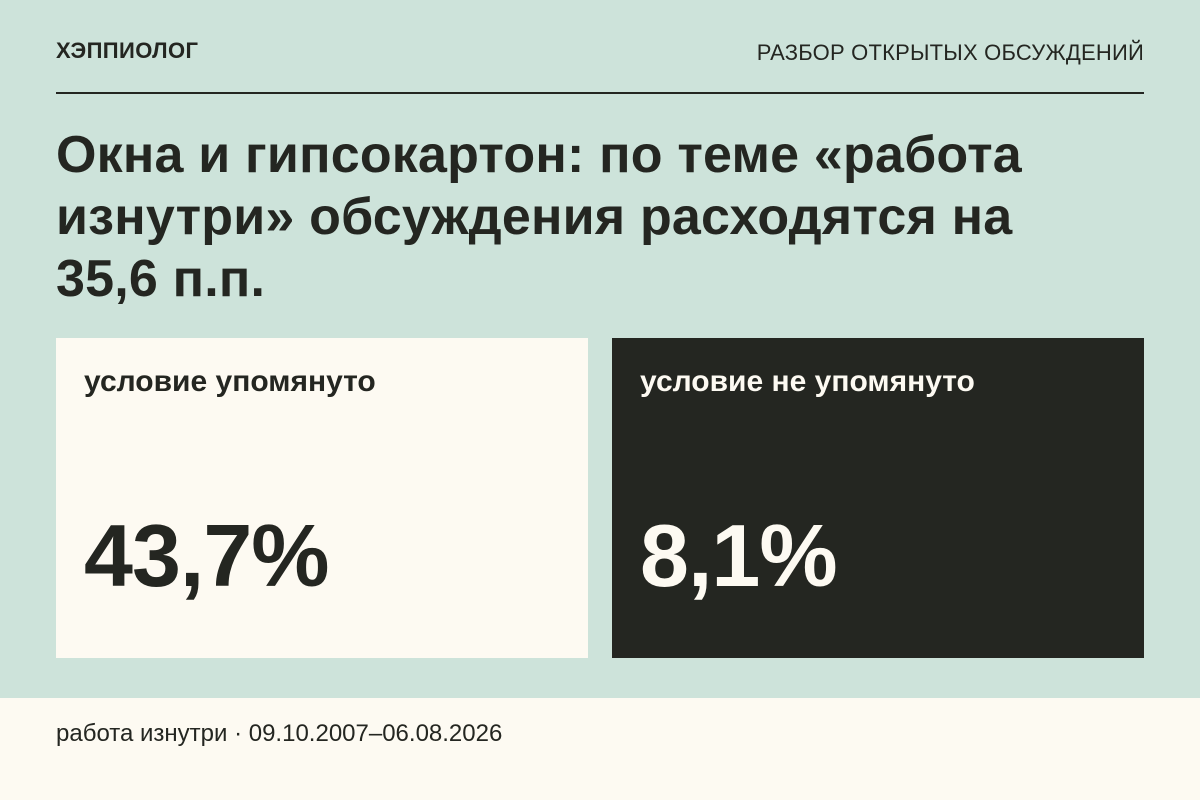 The height and width of the screenshot is (800, 1200). Describe the element at coordinates (279, 733) in the screenshot. I see `footer-meta: работа изнутри · 09.10.2007–06.08.2026` at that location.